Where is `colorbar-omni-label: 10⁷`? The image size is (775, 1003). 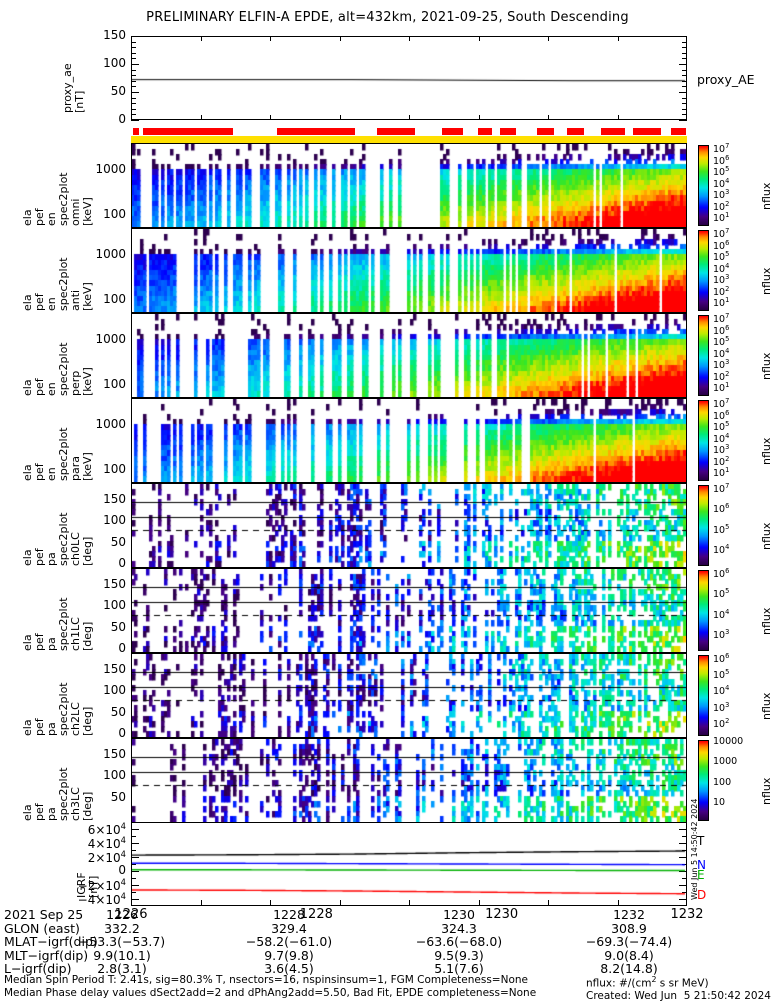
colorbar-omni-label: 10⁷ is located at coordinates (721, 149).